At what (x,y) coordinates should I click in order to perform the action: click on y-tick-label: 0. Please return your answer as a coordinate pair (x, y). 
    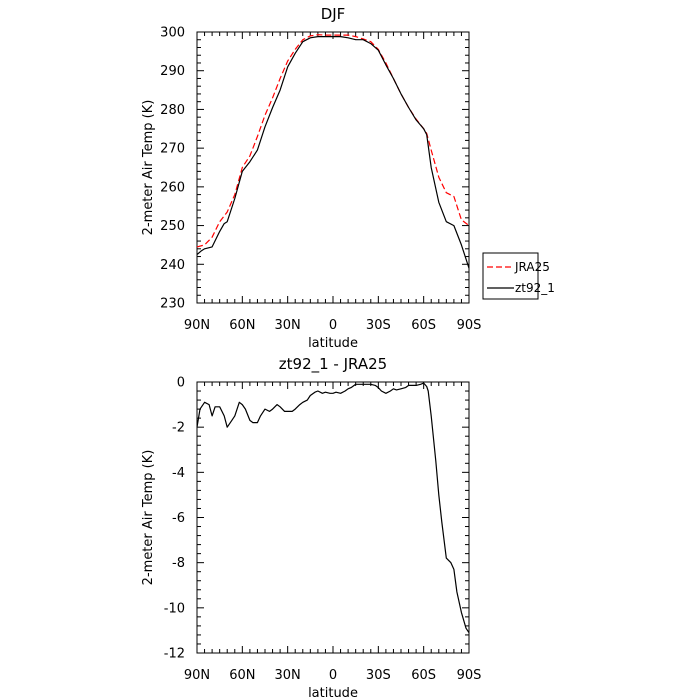
    Looking at the image, I should click on (181, 383).